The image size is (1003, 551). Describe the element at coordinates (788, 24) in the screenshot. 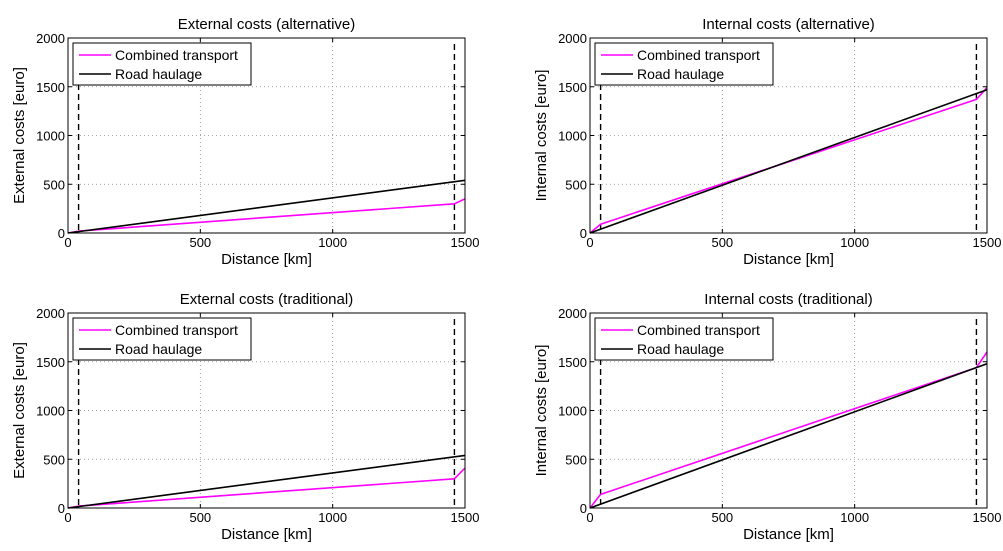

I see `chart-title: Internal costs (alternative)` at that location.